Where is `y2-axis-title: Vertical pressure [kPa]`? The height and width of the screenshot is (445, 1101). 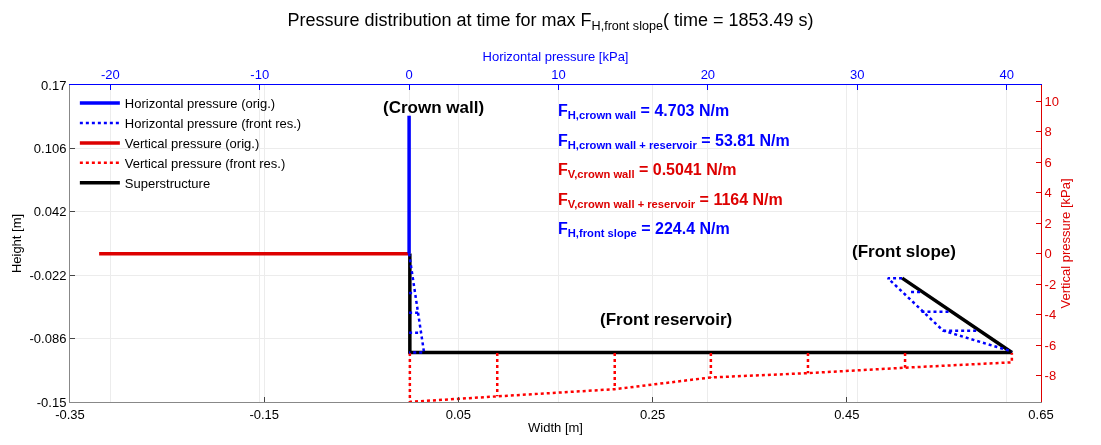
y2-axis-title: Vertical pressure [kPa] is located at coordinates (1065, 243).